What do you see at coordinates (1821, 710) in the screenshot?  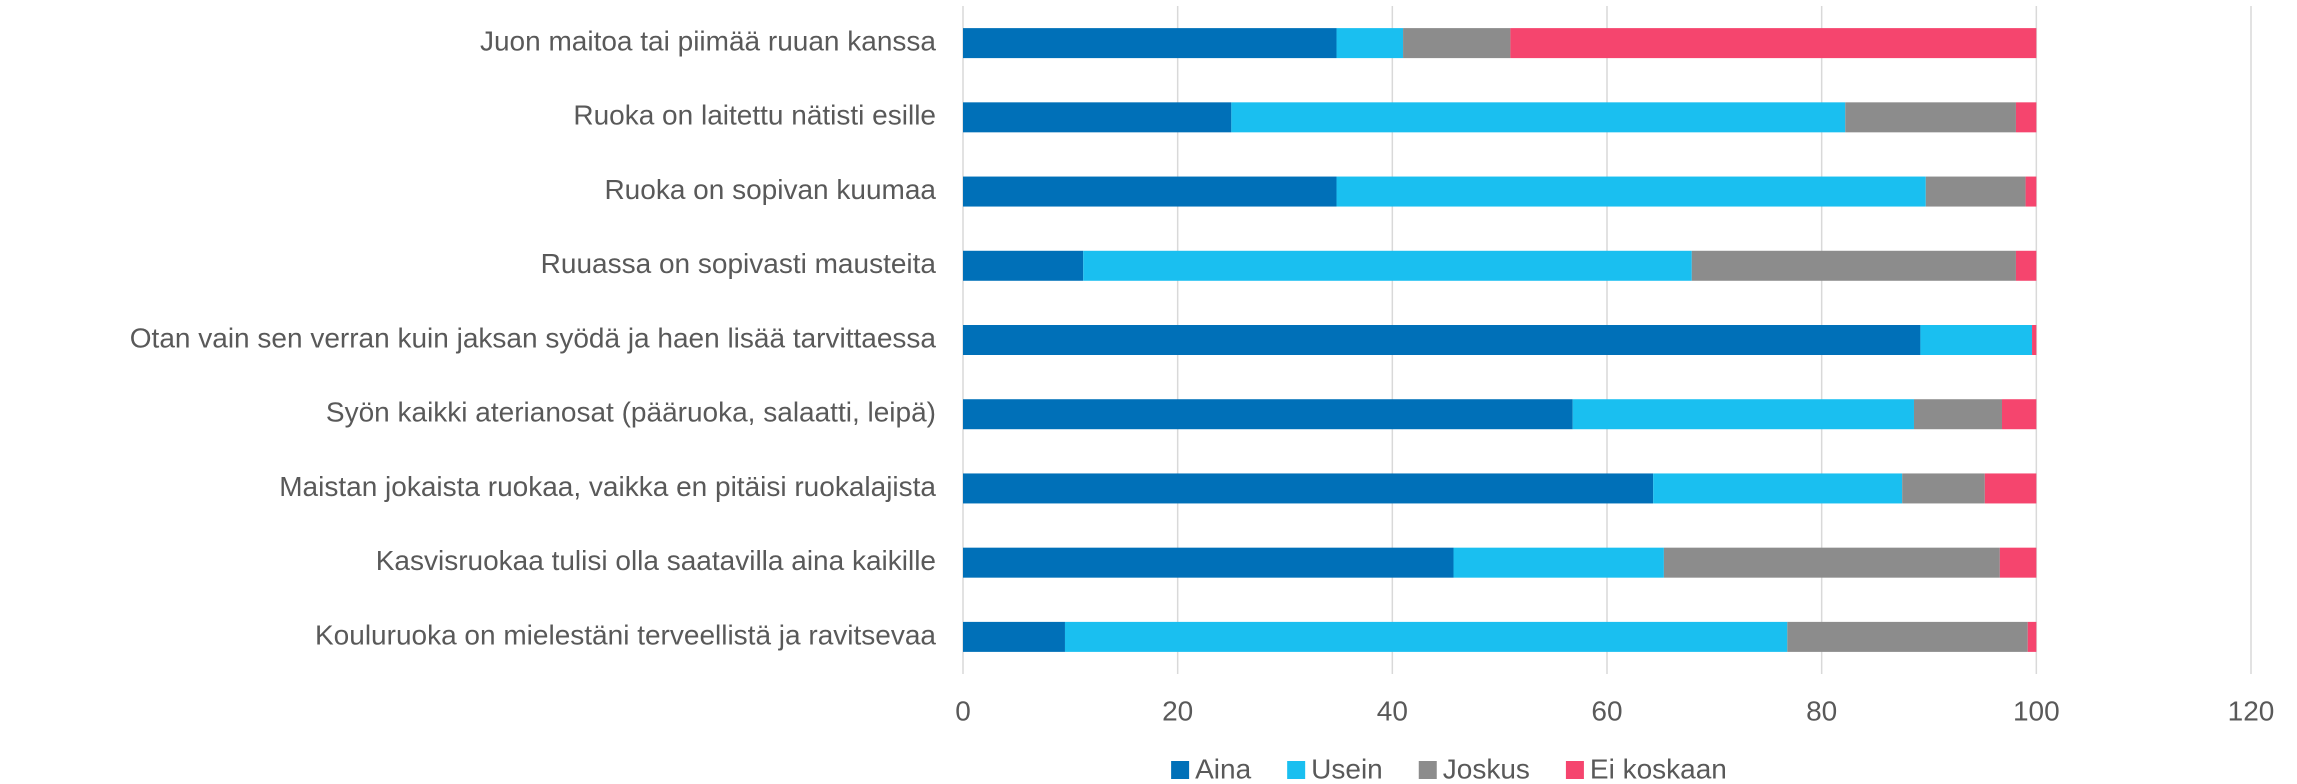 I see `x-tick-label: 80` at bounding box center [1821, 710].